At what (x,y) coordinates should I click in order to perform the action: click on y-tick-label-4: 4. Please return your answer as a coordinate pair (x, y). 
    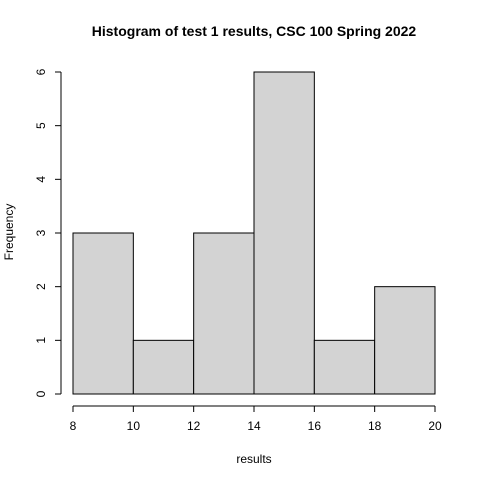
    Looking at the image, I should click on (41, 179).